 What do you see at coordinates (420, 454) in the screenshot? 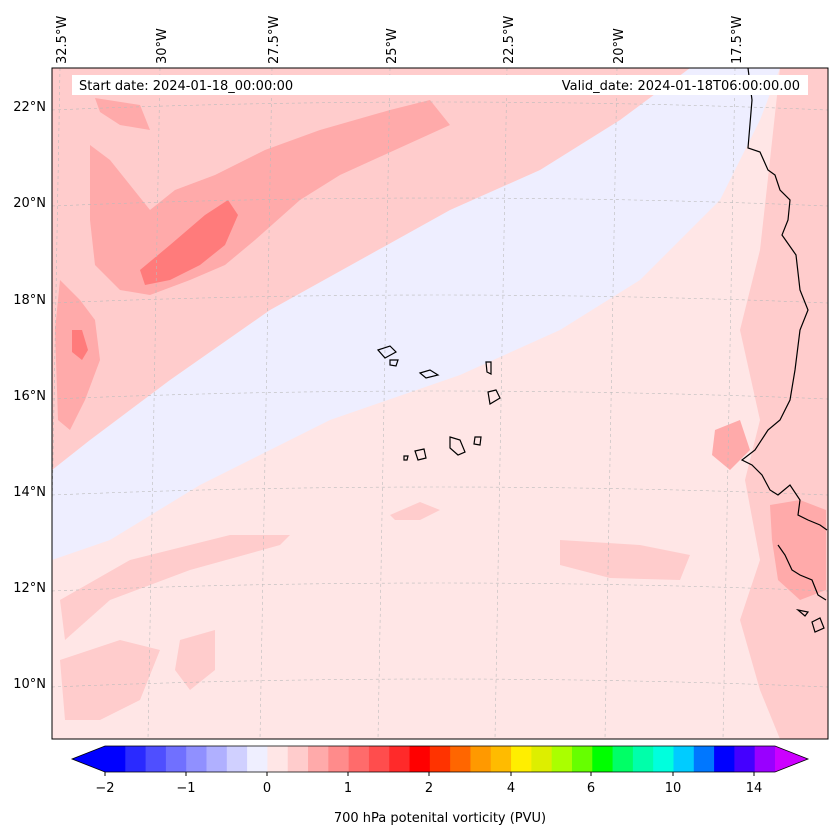
I see `island-fogo` at bounding box center [420, 454].